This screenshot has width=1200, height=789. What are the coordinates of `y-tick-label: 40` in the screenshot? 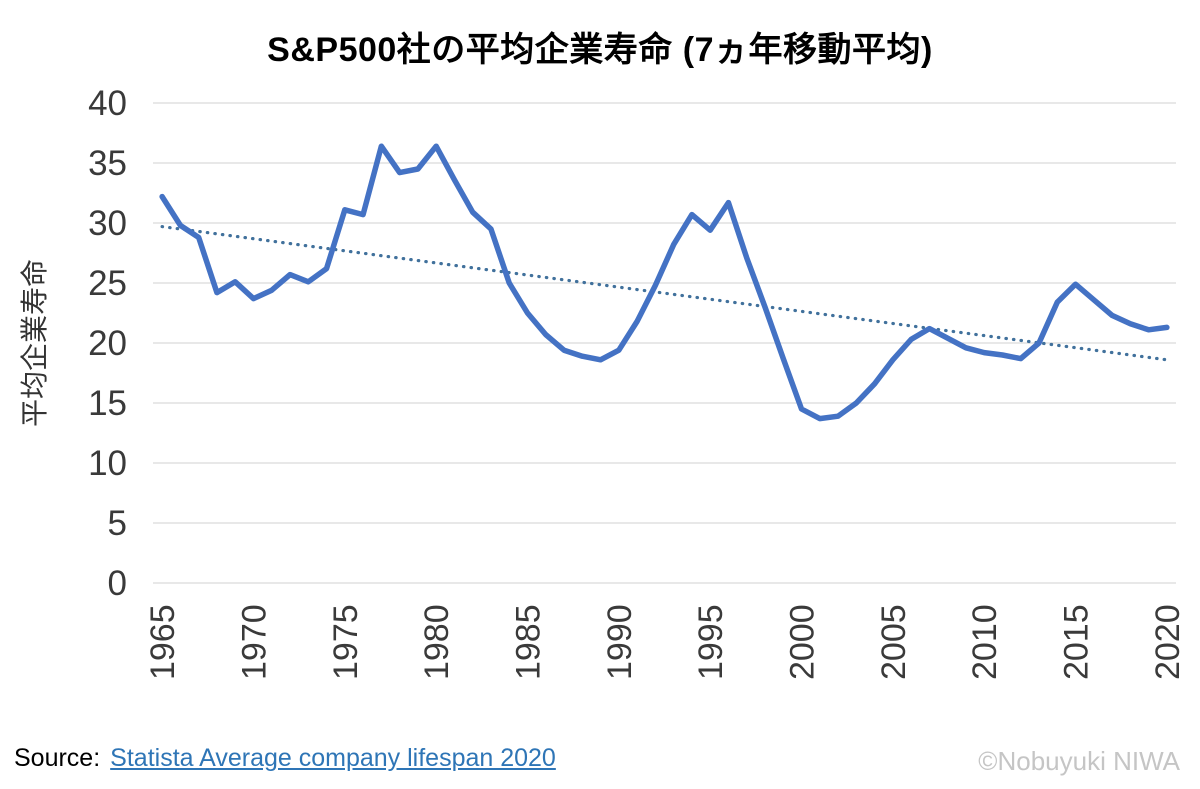 It's located at (107, 103).